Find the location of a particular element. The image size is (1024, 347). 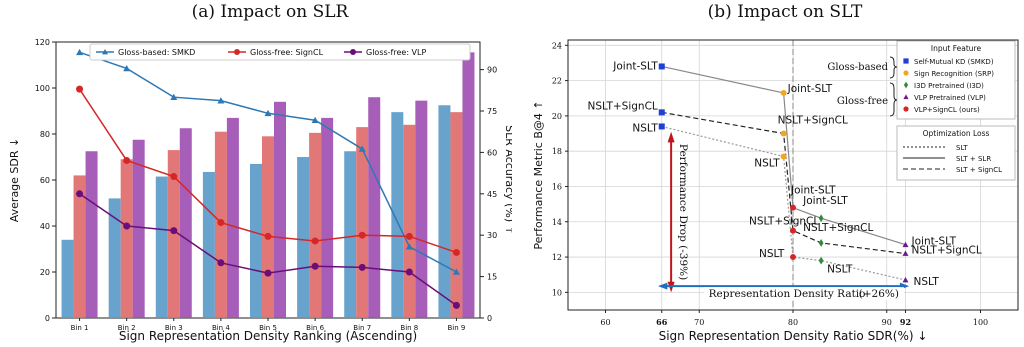

x-tick-label: 90 is located at coordinates (887, 322).